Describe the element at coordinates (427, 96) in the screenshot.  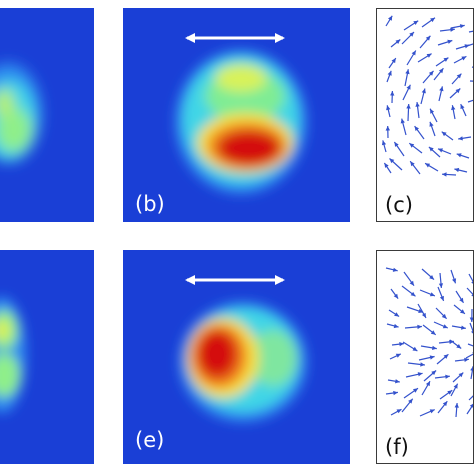
I see `vector-field-c` at that location.